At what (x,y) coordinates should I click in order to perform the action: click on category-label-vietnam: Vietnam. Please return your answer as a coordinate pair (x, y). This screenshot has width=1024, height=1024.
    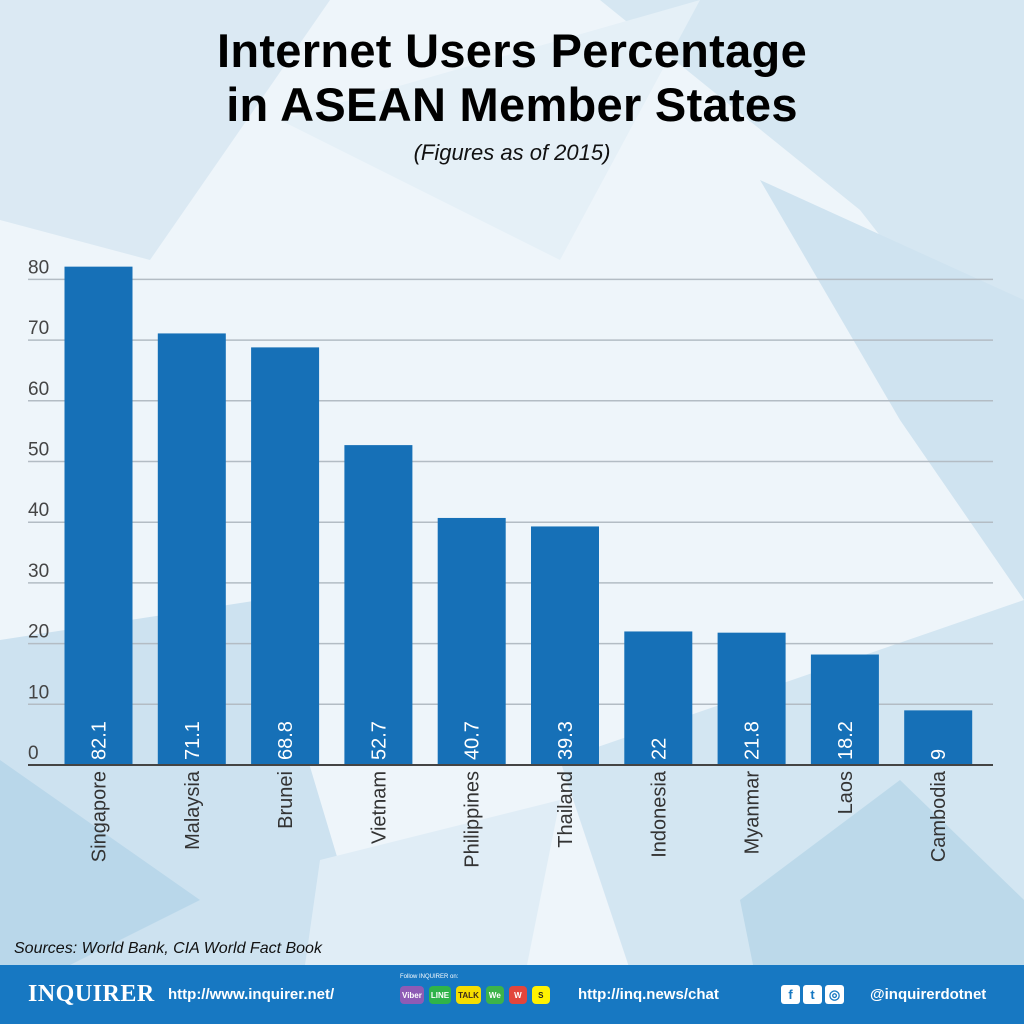
    Looking at the image, I should click on (379, 807).